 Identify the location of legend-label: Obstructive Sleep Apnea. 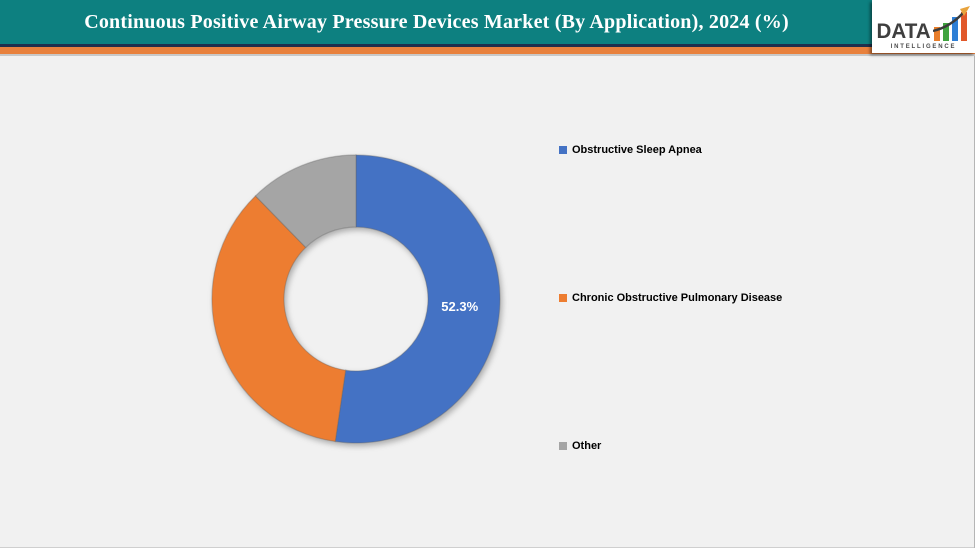
(637, 150).